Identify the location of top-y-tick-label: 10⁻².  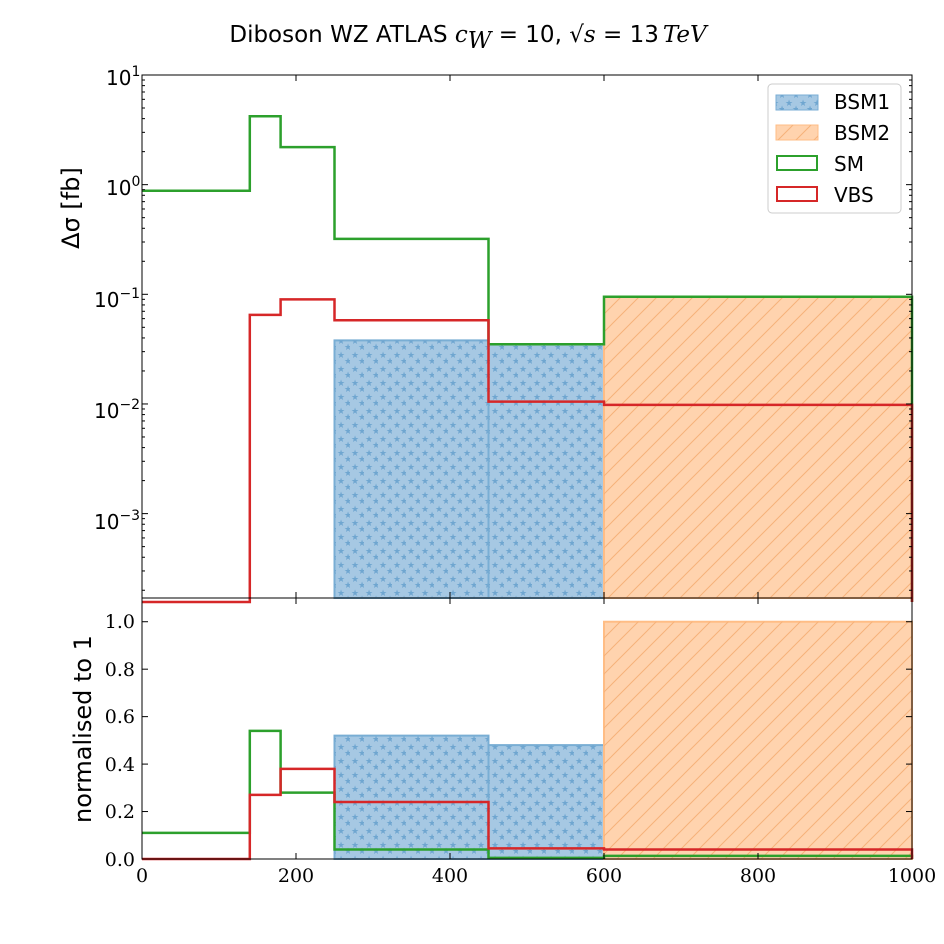
(117, 410).